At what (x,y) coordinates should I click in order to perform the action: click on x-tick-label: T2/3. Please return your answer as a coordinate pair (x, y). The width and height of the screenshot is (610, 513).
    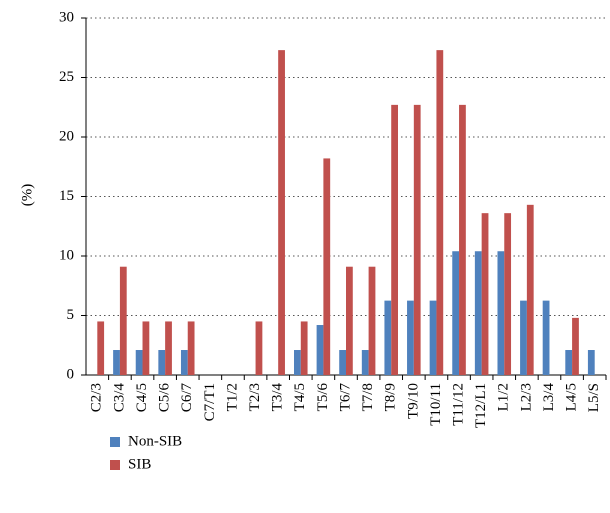
    Looking at the image, I should click on (255, 397).